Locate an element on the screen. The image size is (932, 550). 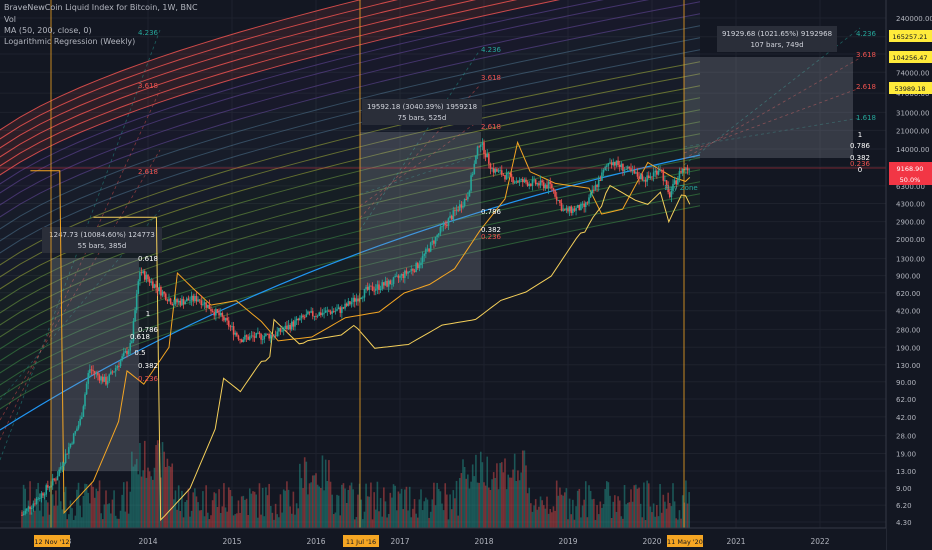
legend-moving-average: MA (50, 200, close, 0) is located at coordinates (48, 30).